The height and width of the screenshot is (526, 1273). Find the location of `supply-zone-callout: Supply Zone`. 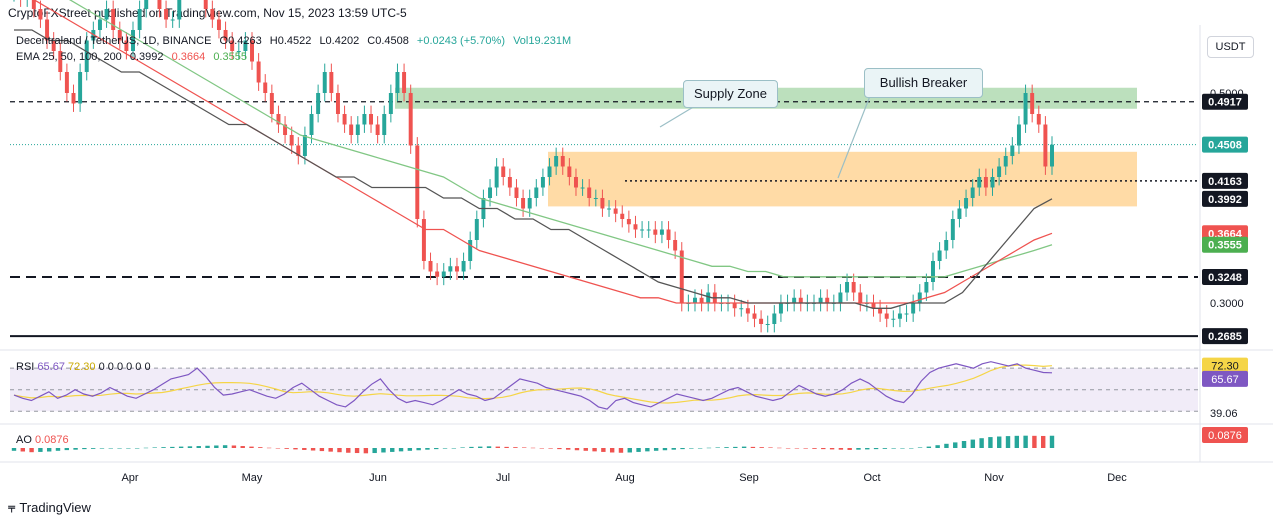

supply-zone-callout: Supply Zone is located at coordinates (730, 94).